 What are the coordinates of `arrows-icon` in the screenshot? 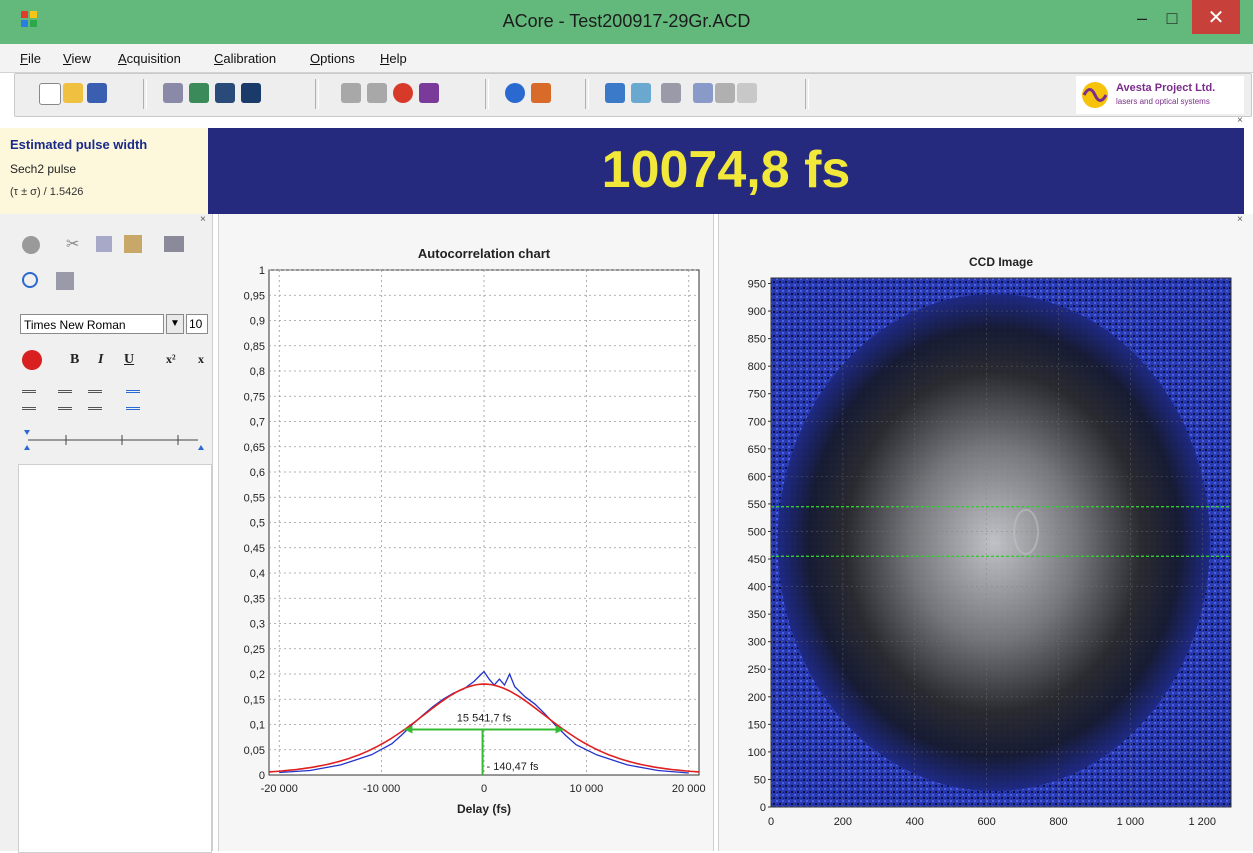 It's located at (703, 93).